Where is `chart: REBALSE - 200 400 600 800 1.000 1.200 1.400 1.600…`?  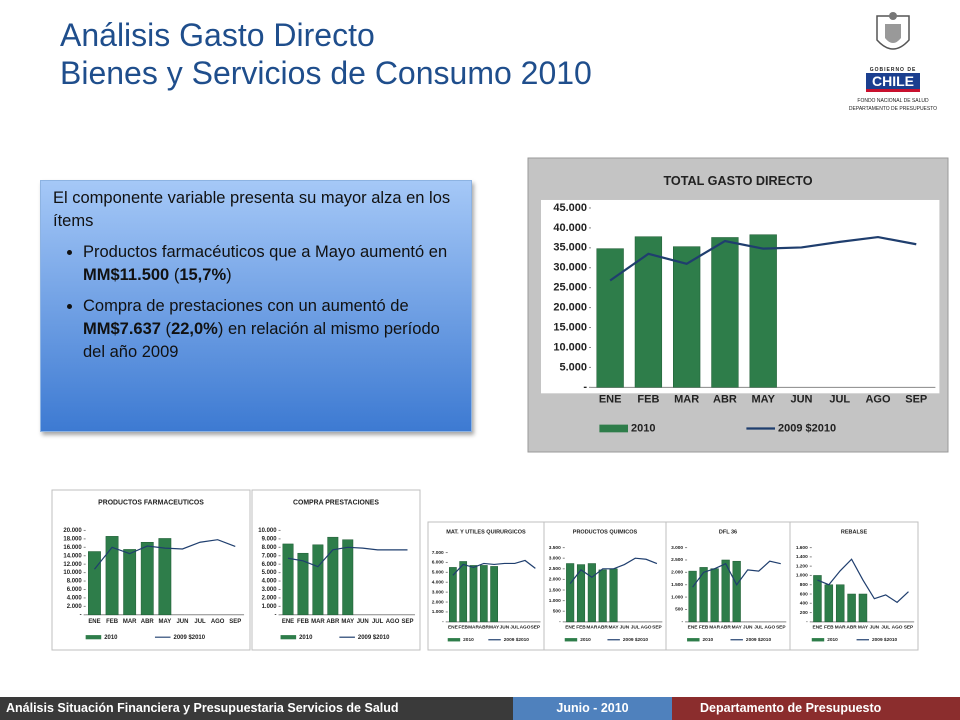 chart: REBALSE - 200 400 600 800 1.000 1.200 1.400 1.600… is located at coordinates (854, 586).